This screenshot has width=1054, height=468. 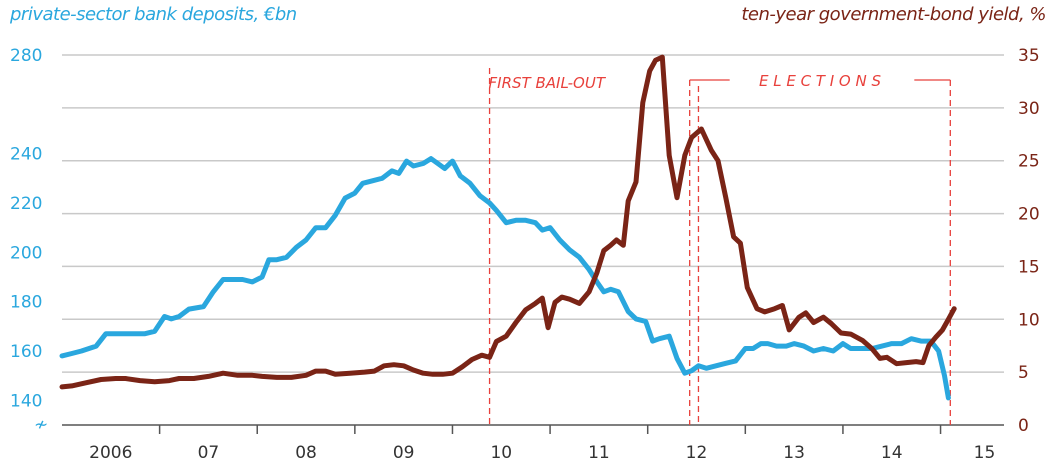 What do you see at coordinates (26, 303) in the screenshot?
I see `y-left-tick-label: 180` at bounding box center [26, 303].